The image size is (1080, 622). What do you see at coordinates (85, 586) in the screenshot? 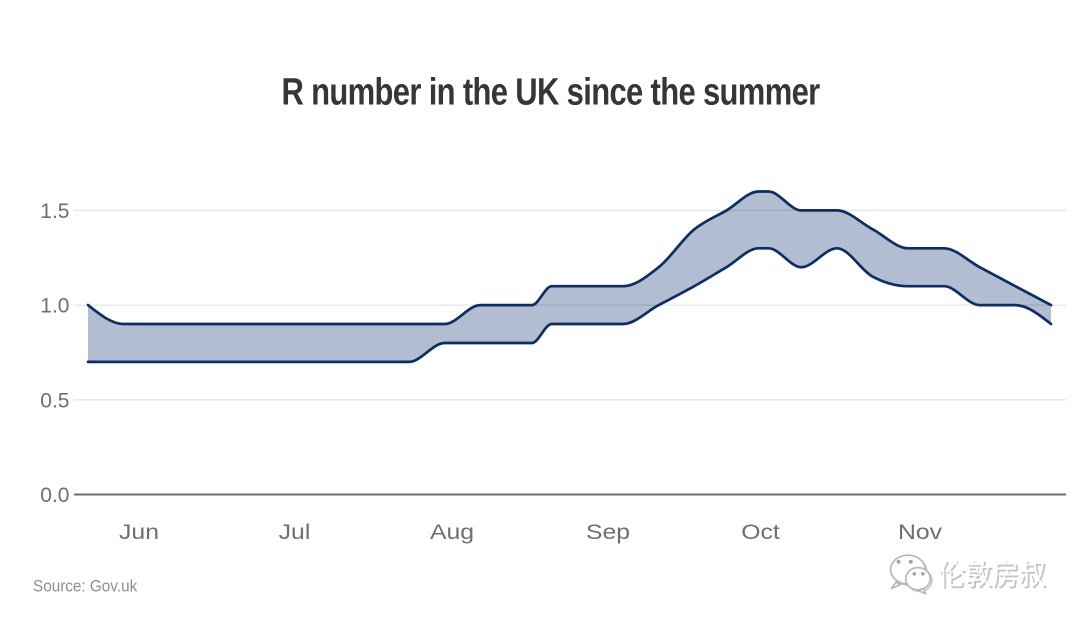
I see `svg-text: Source: Gov.uk` at bounding box center [85, 586].